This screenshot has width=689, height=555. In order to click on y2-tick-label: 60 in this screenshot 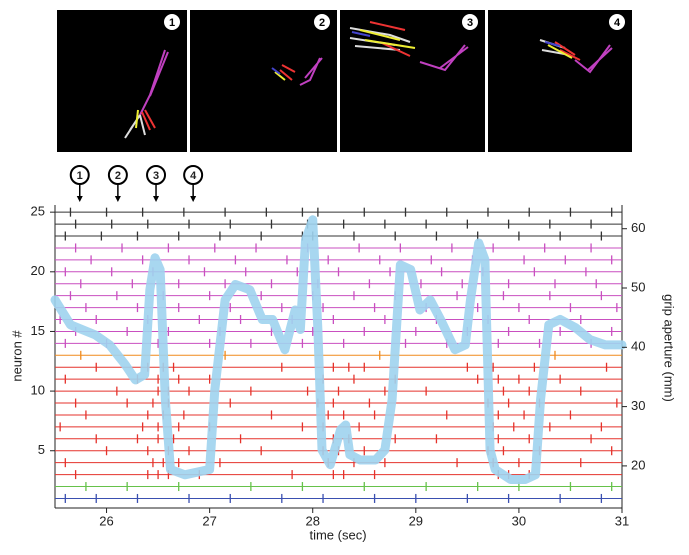, I will do `click(638, 227)`.